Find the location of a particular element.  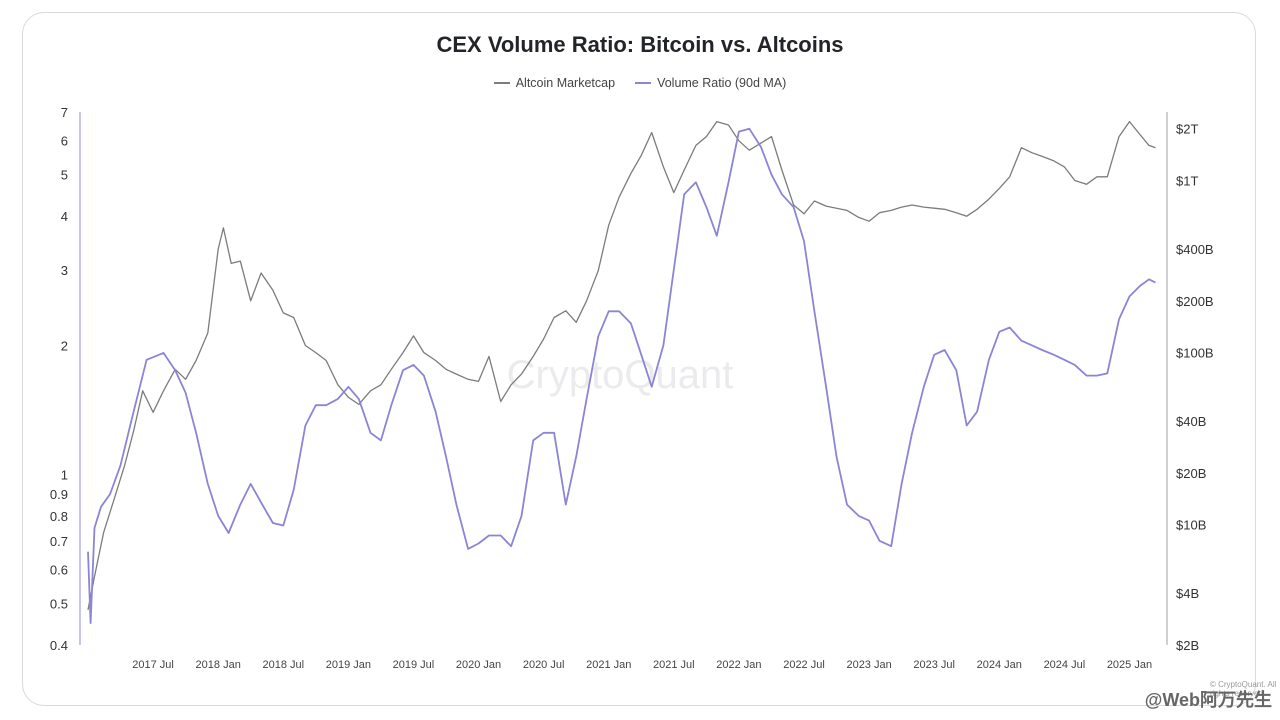

legend-swatch-volume-ratio is located at coordinates (643, 83).